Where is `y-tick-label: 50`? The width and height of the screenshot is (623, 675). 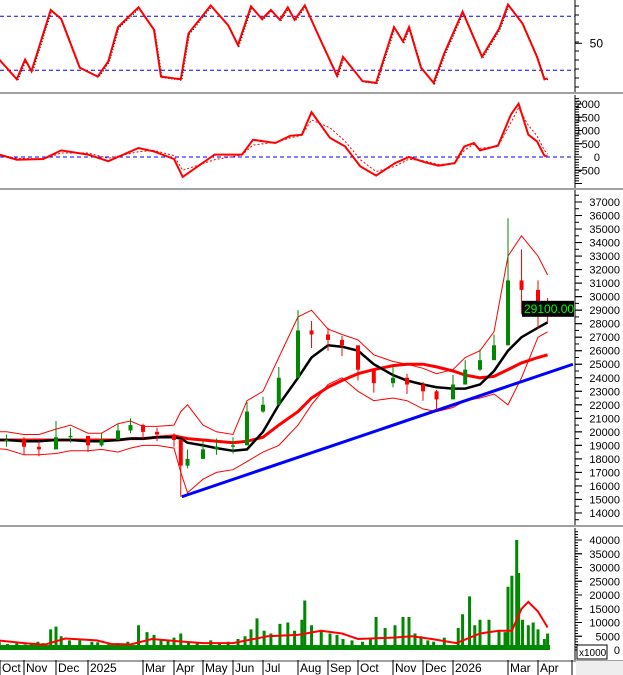 y-tick-label: 50 is located at coordinates (597, 43).